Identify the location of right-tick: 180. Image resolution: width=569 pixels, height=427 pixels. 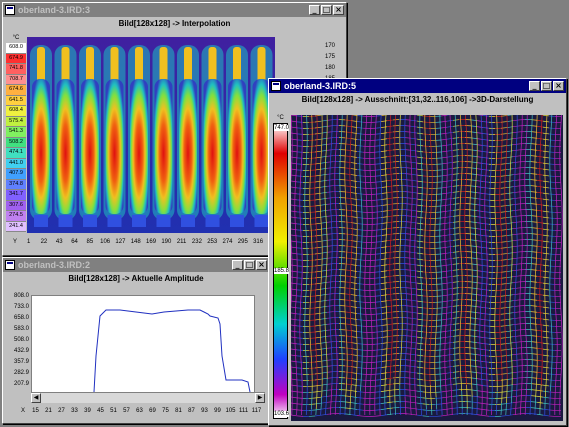
(330, 68).